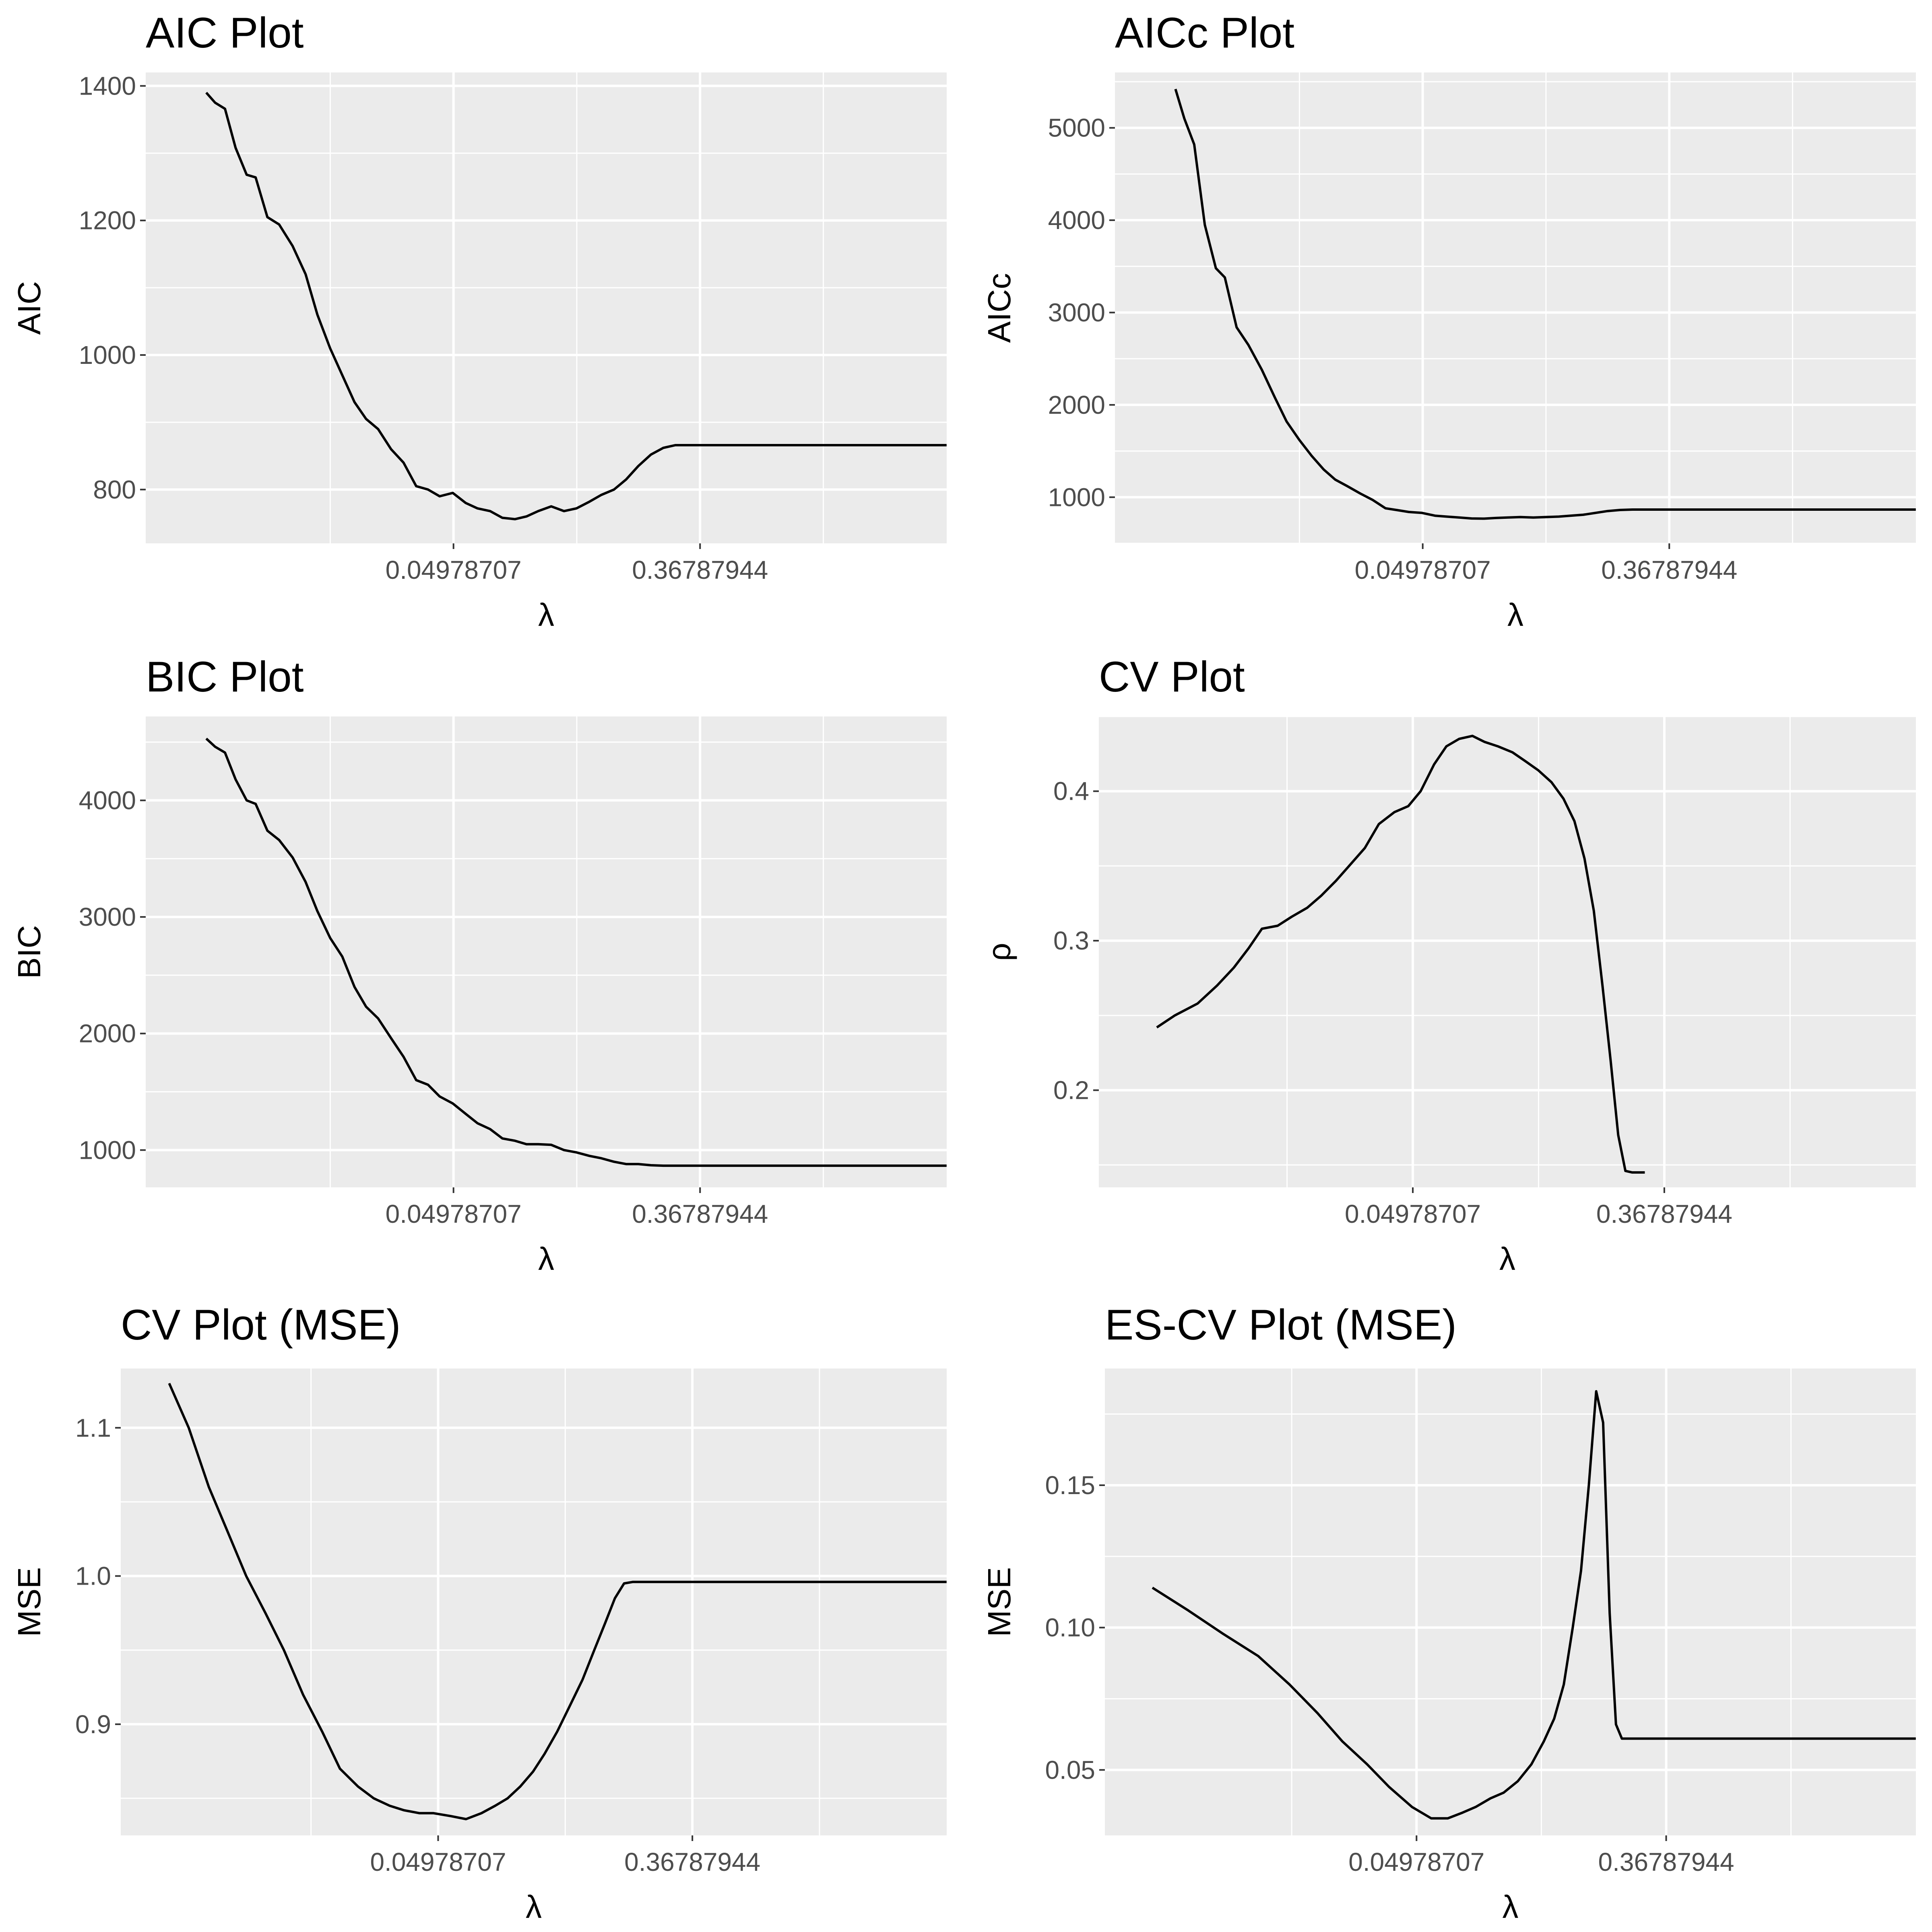 Image resolution: width=1932 pixels, height=1932 pixels. Describe the element at coordinates (1071, 791) in the screenshot. I see `y-tick-label: 0.4` at that location.